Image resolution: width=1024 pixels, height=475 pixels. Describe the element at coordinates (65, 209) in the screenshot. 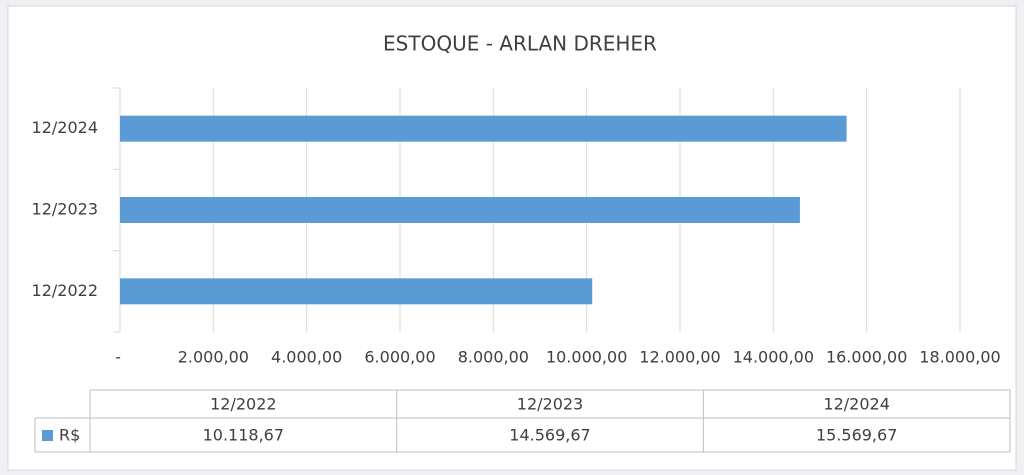

I see `y-tick-label: 12/2023` at that location.